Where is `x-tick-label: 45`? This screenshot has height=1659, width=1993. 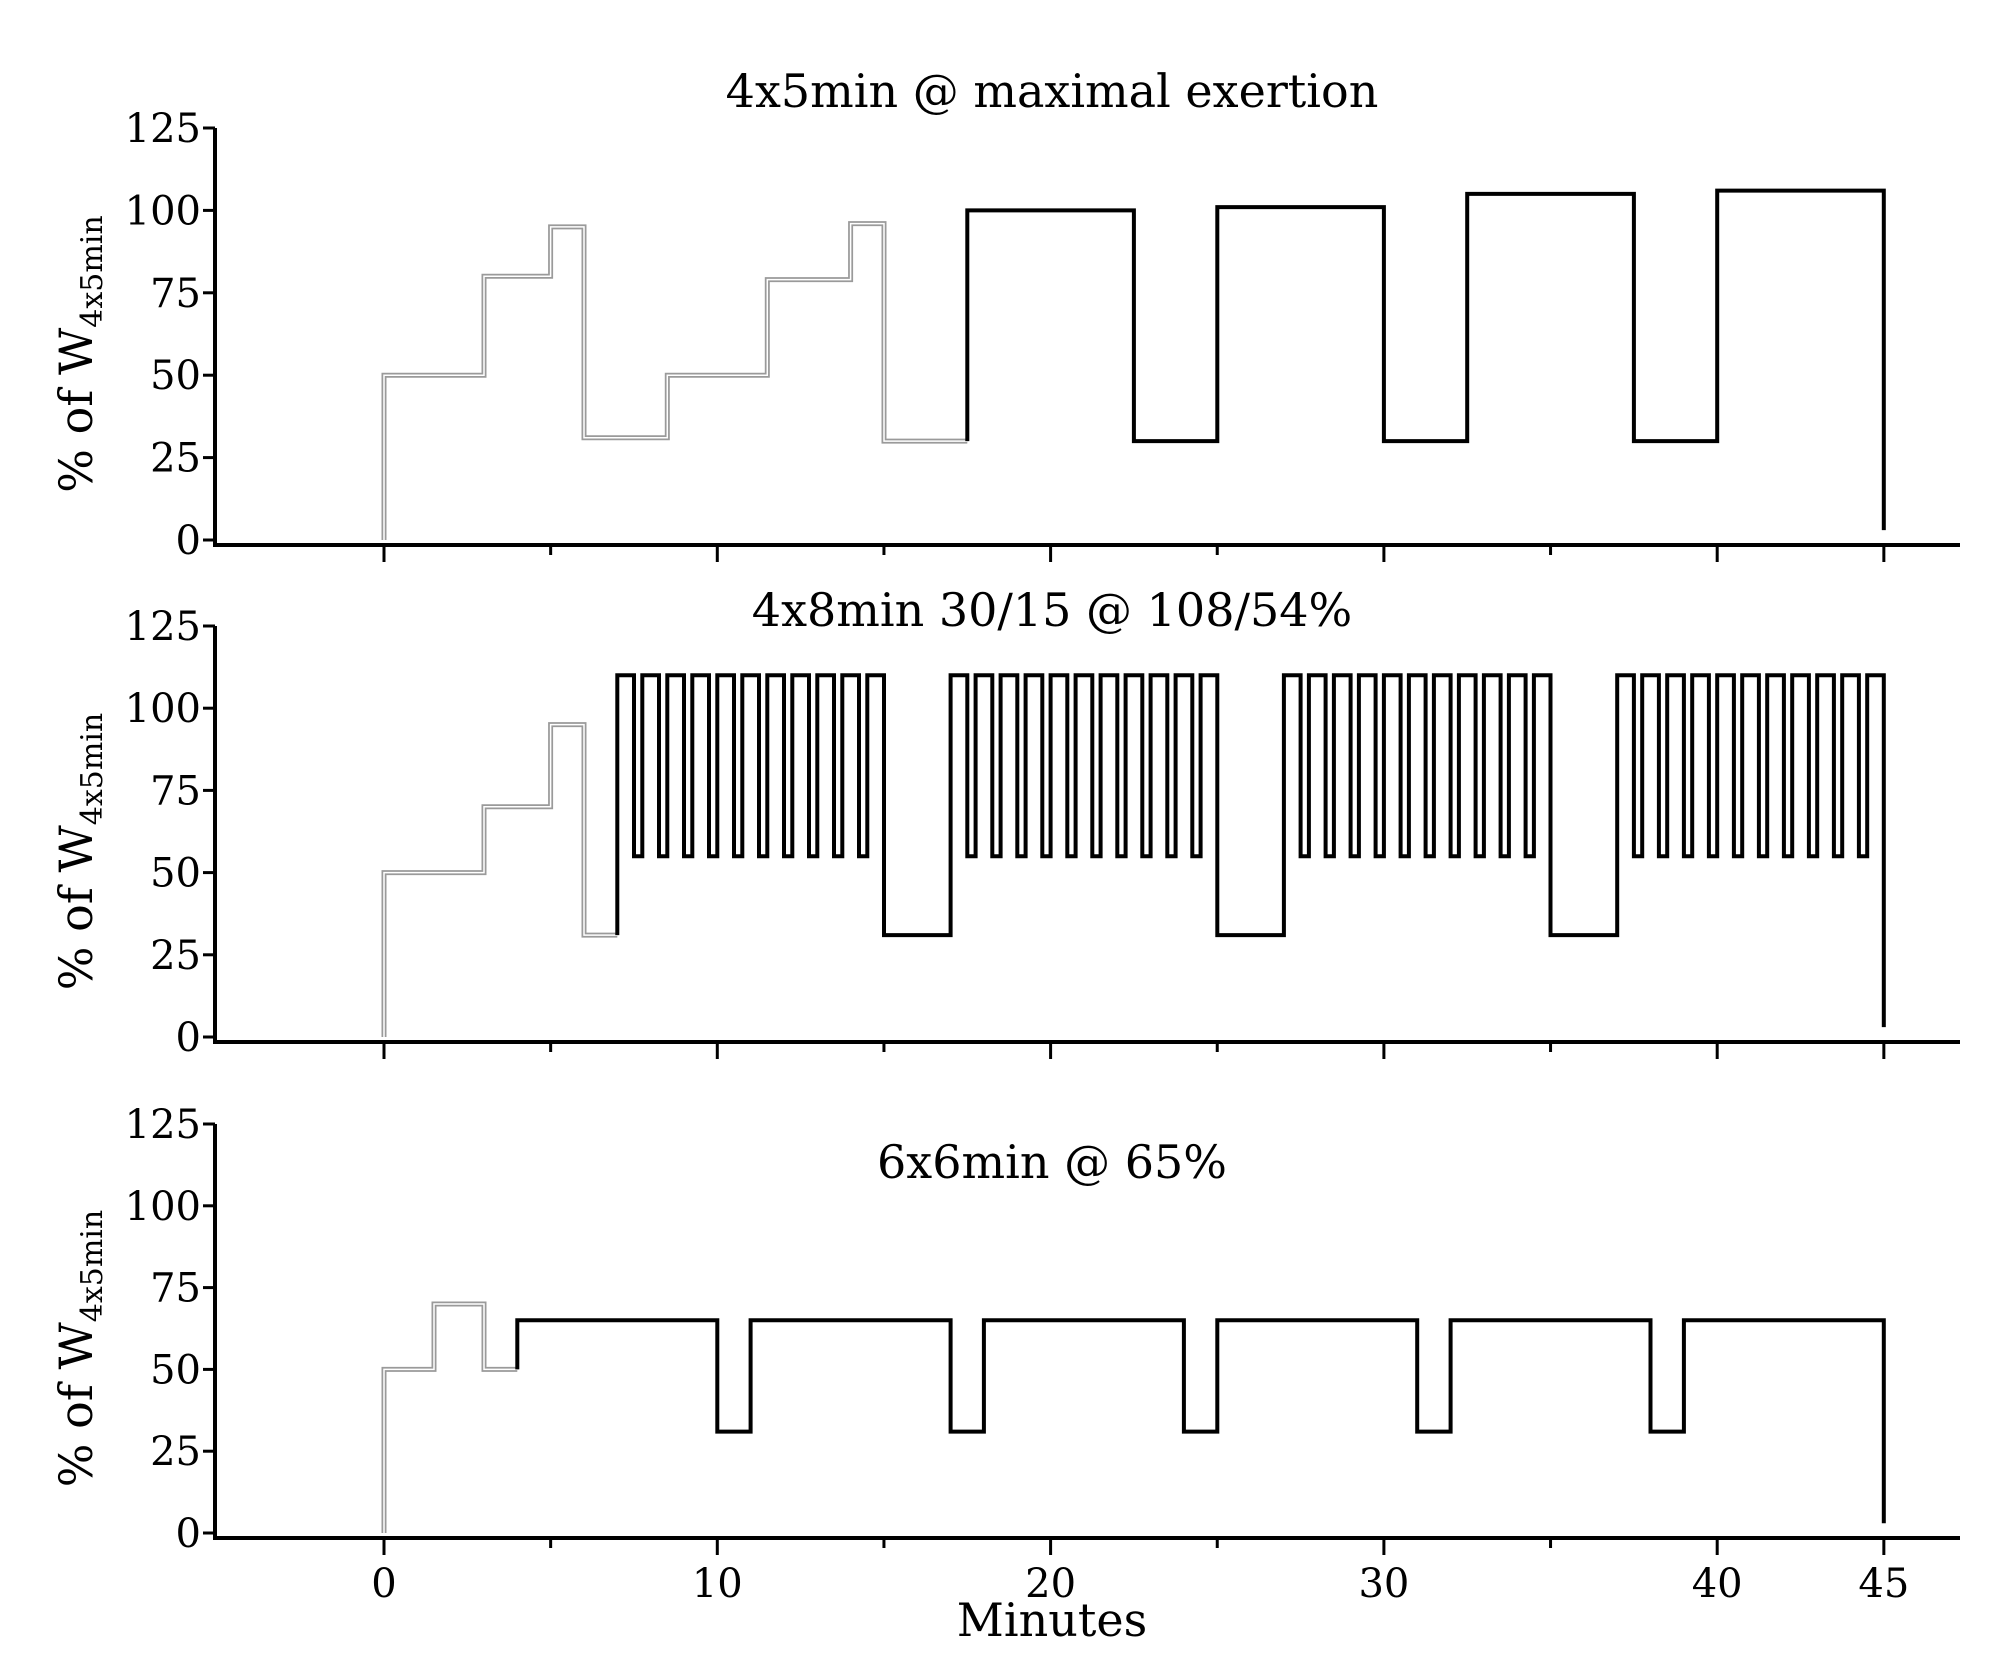
x-tick-label: 45 is located at coordinates (1883, 1584).